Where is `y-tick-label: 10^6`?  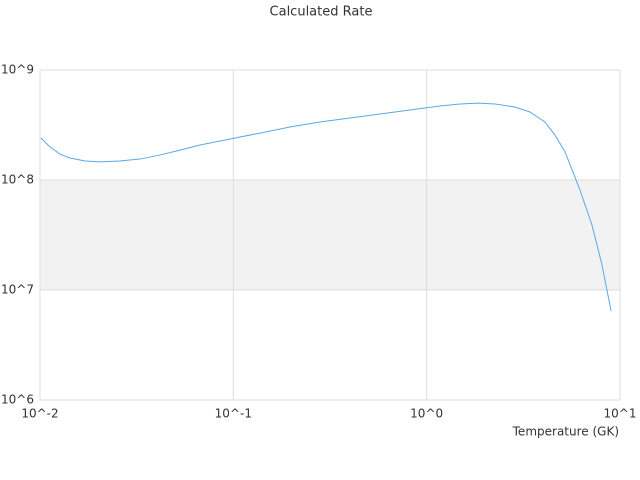
y-tick-label: 10^6 is located at coordinates (17, 400).